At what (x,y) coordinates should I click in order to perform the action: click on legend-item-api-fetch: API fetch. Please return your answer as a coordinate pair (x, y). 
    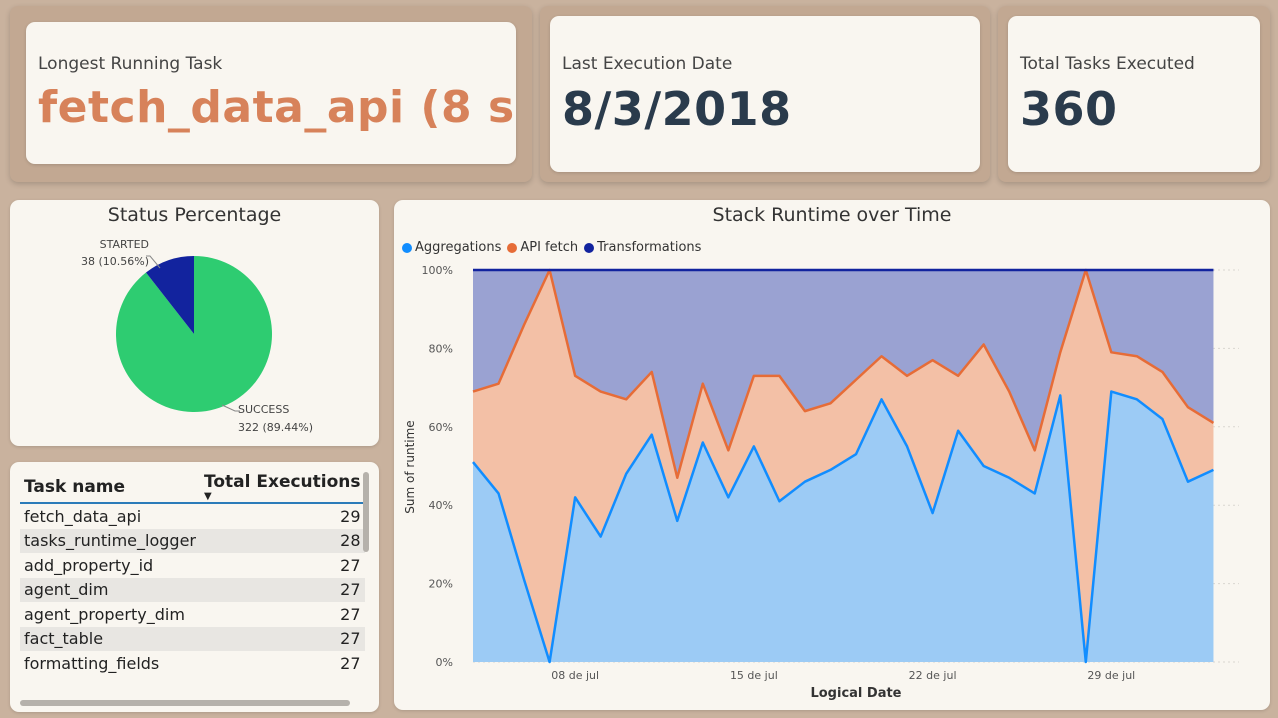
    Looking at the image, I should click on (542, 247).